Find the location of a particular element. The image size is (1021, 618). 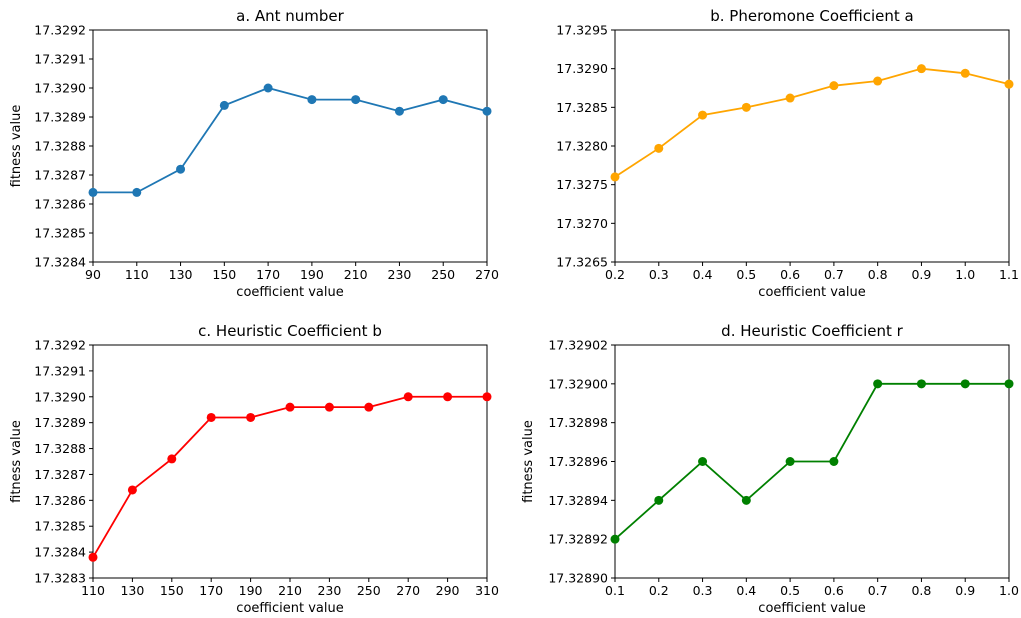

y-tick-label: 17.3283 is located at coordinates (60, 578).